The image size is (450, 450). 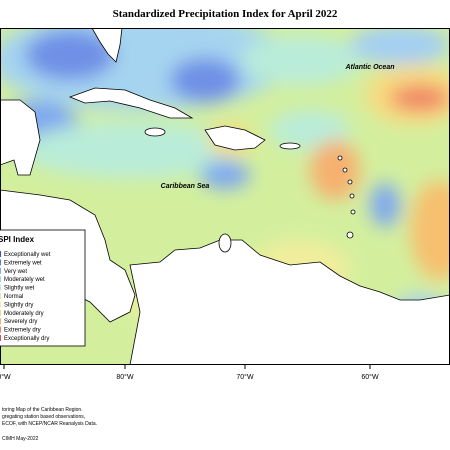 I want to click on longitude-axis: 0°W 80°W 70°W 60°W, so click(x=189, y=373).